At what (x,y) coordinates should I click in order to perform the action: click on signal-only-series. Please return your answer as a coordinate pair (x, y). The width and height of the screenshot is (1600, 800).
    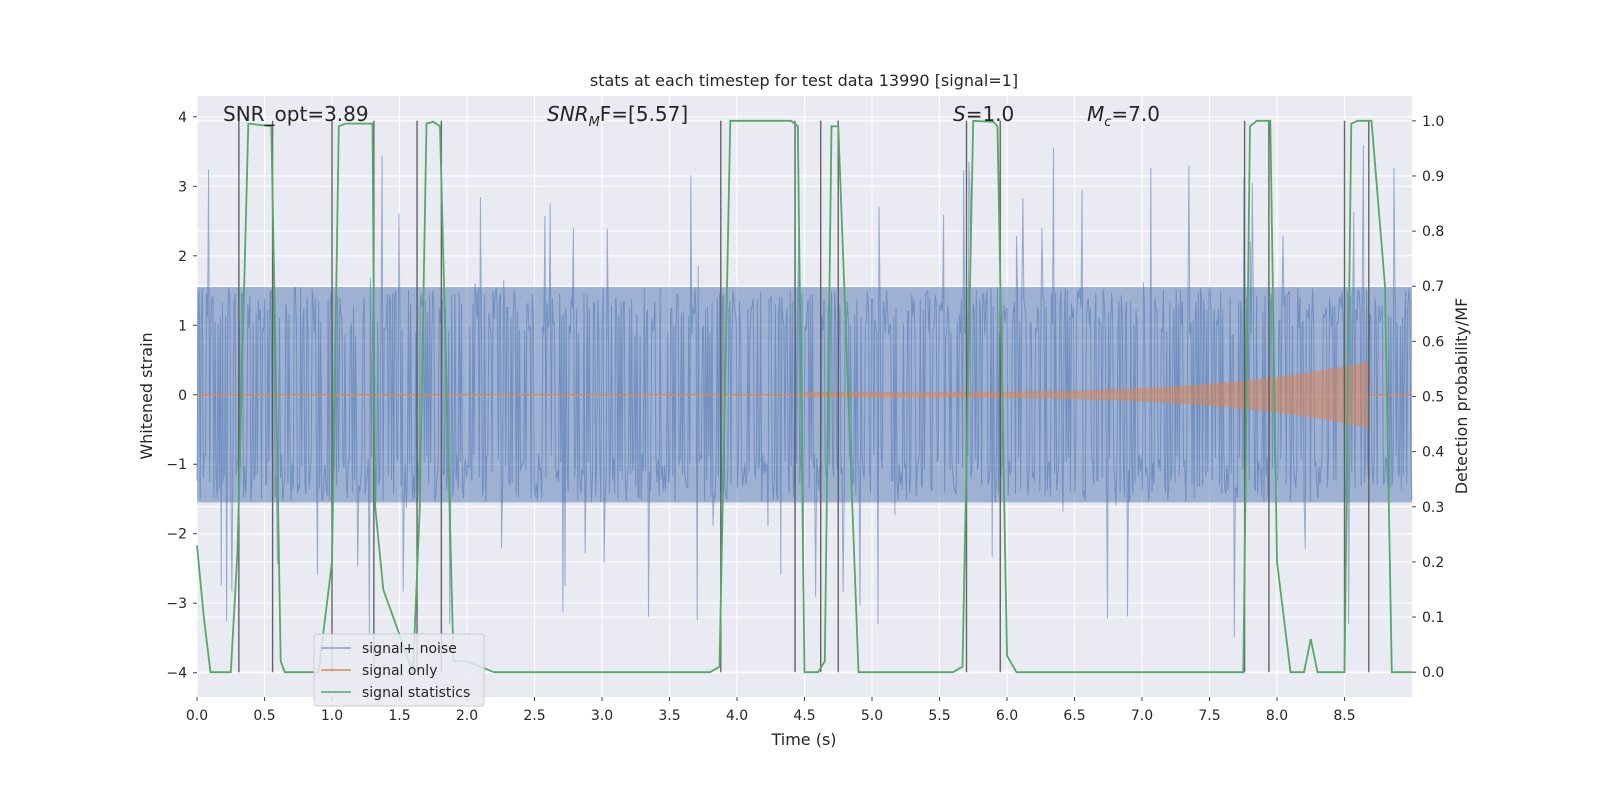
    Looking at the image, I should click on (804, 395).